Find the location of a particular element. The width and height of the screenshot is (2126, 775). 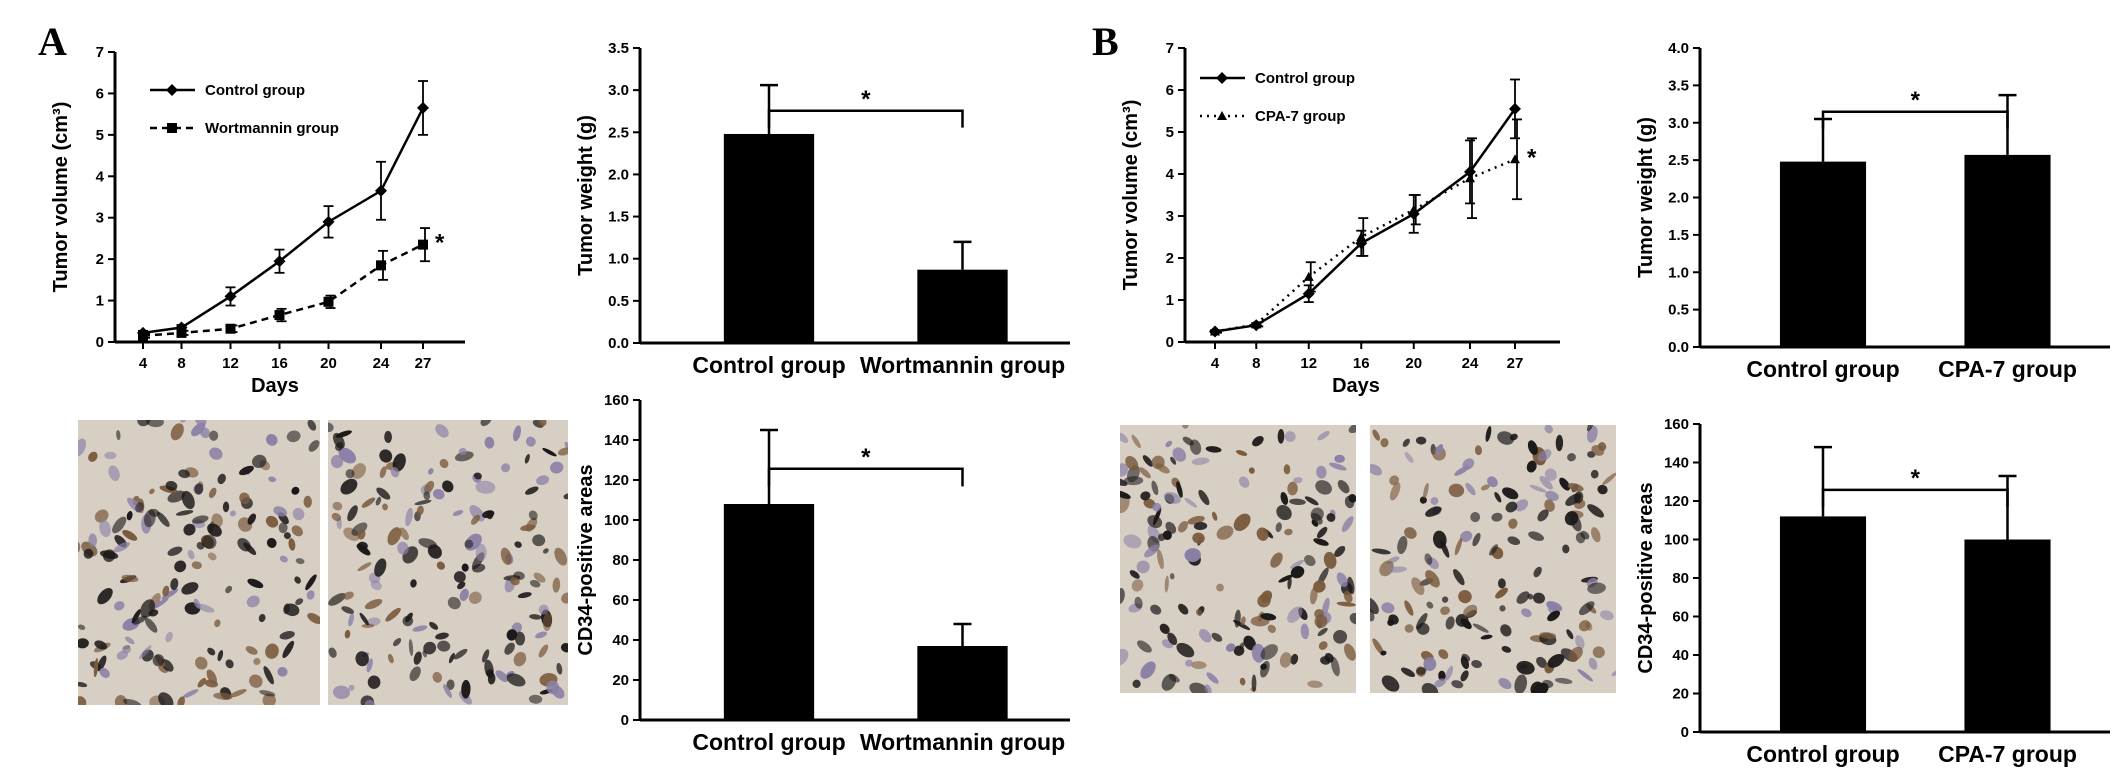

significance-bracket is located at coordinates (865, 118).